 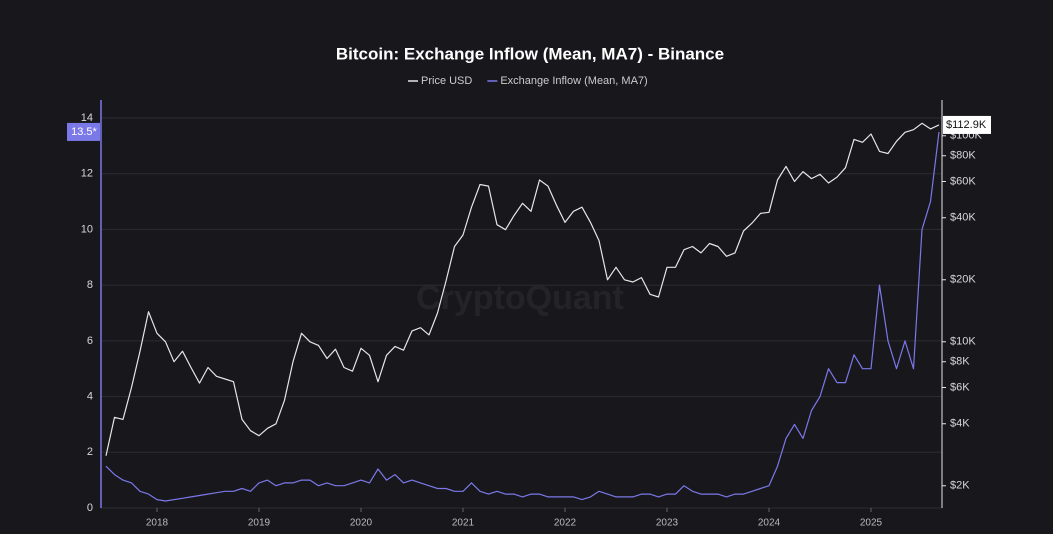 What do you see at coordinates (87, 174) in the screenshot?
I see `y-tick-label: 12` at bounding box center [87, 174].